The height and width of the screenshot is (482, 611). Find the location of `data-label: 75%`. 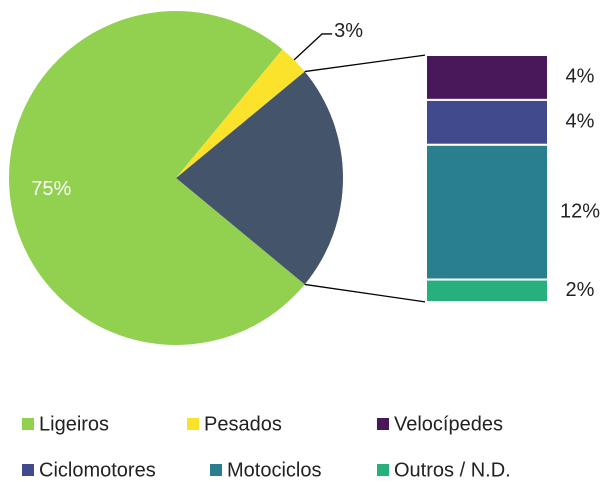

data-label: 75% is located at coordinates (51, 189).